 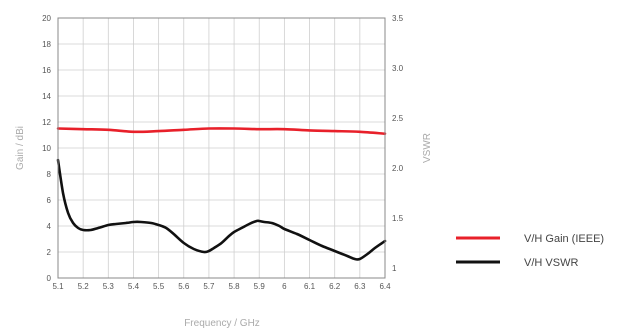 What do you see at coordinates (284, 286) in the screenshot?
I see `x-tick-label: 6` at bounding box center [284, 286].